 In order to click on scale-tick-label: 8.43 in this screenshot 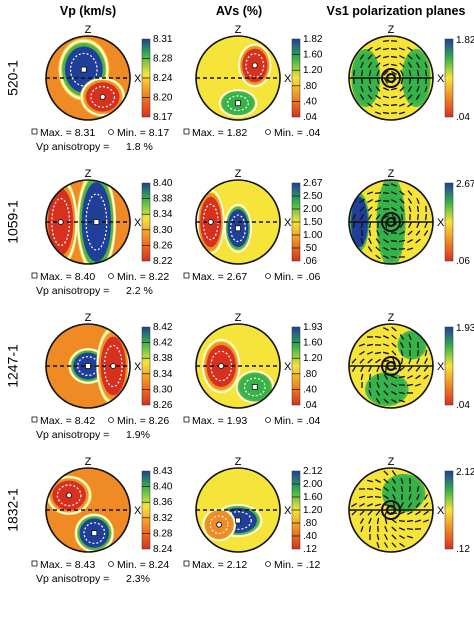, I will do `click(163, 471)`.